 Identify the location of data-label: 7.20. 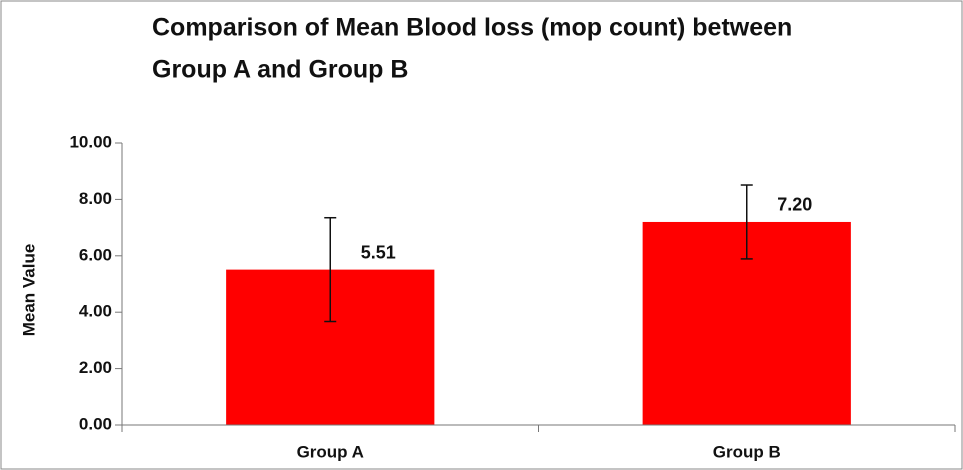
(794, 205).